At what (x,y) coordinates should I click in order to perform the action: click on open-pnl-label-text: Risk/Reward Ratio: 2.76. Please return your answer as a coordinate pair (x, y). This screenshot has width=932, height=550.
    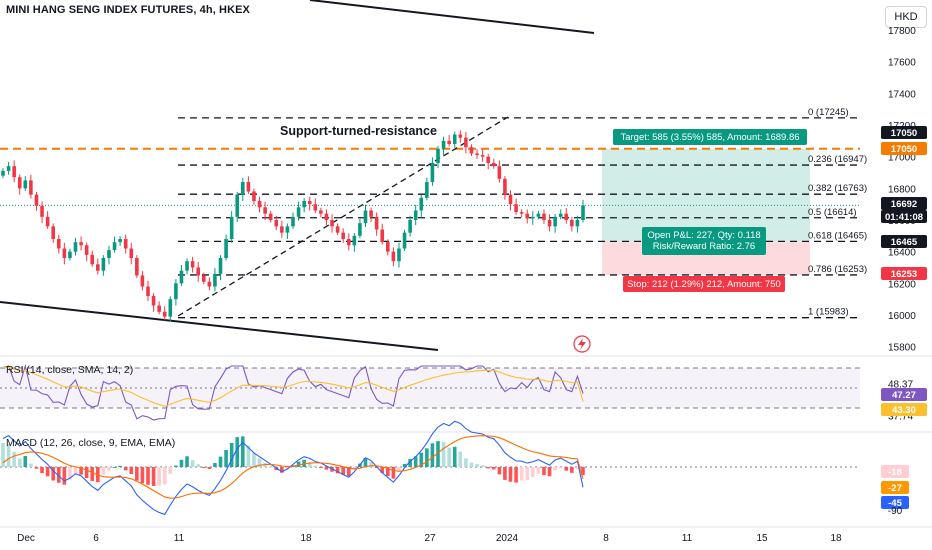
    Looking at the image, I should click on (704, 246).